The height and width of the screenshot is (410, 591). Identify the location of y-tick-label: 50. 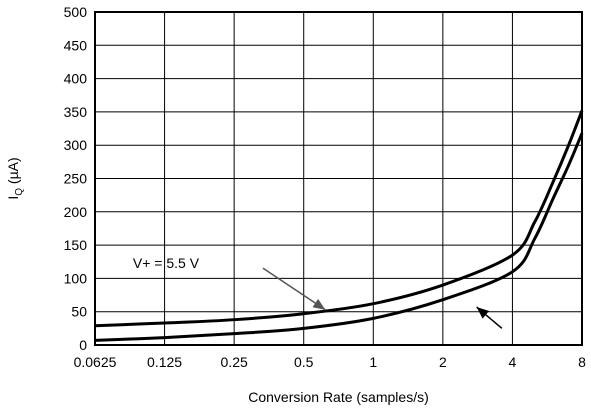
(79, 312).